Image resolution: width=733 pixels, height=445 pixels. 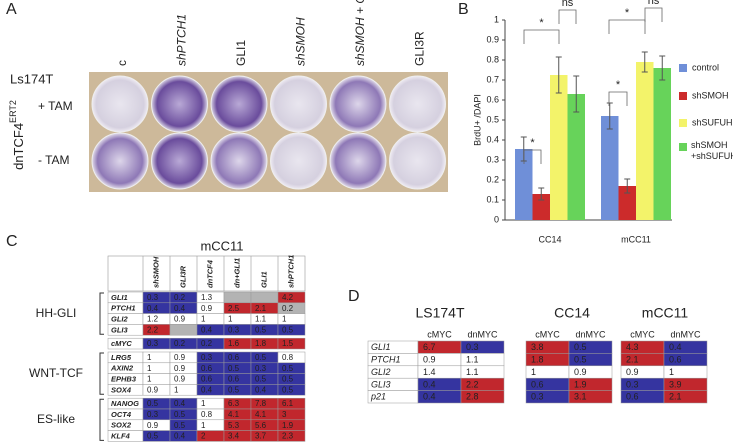 What do you see at coordinates (155, 272) in the screenshot?
I see `column-header: shSMOH` at bounding box center [155, 272].